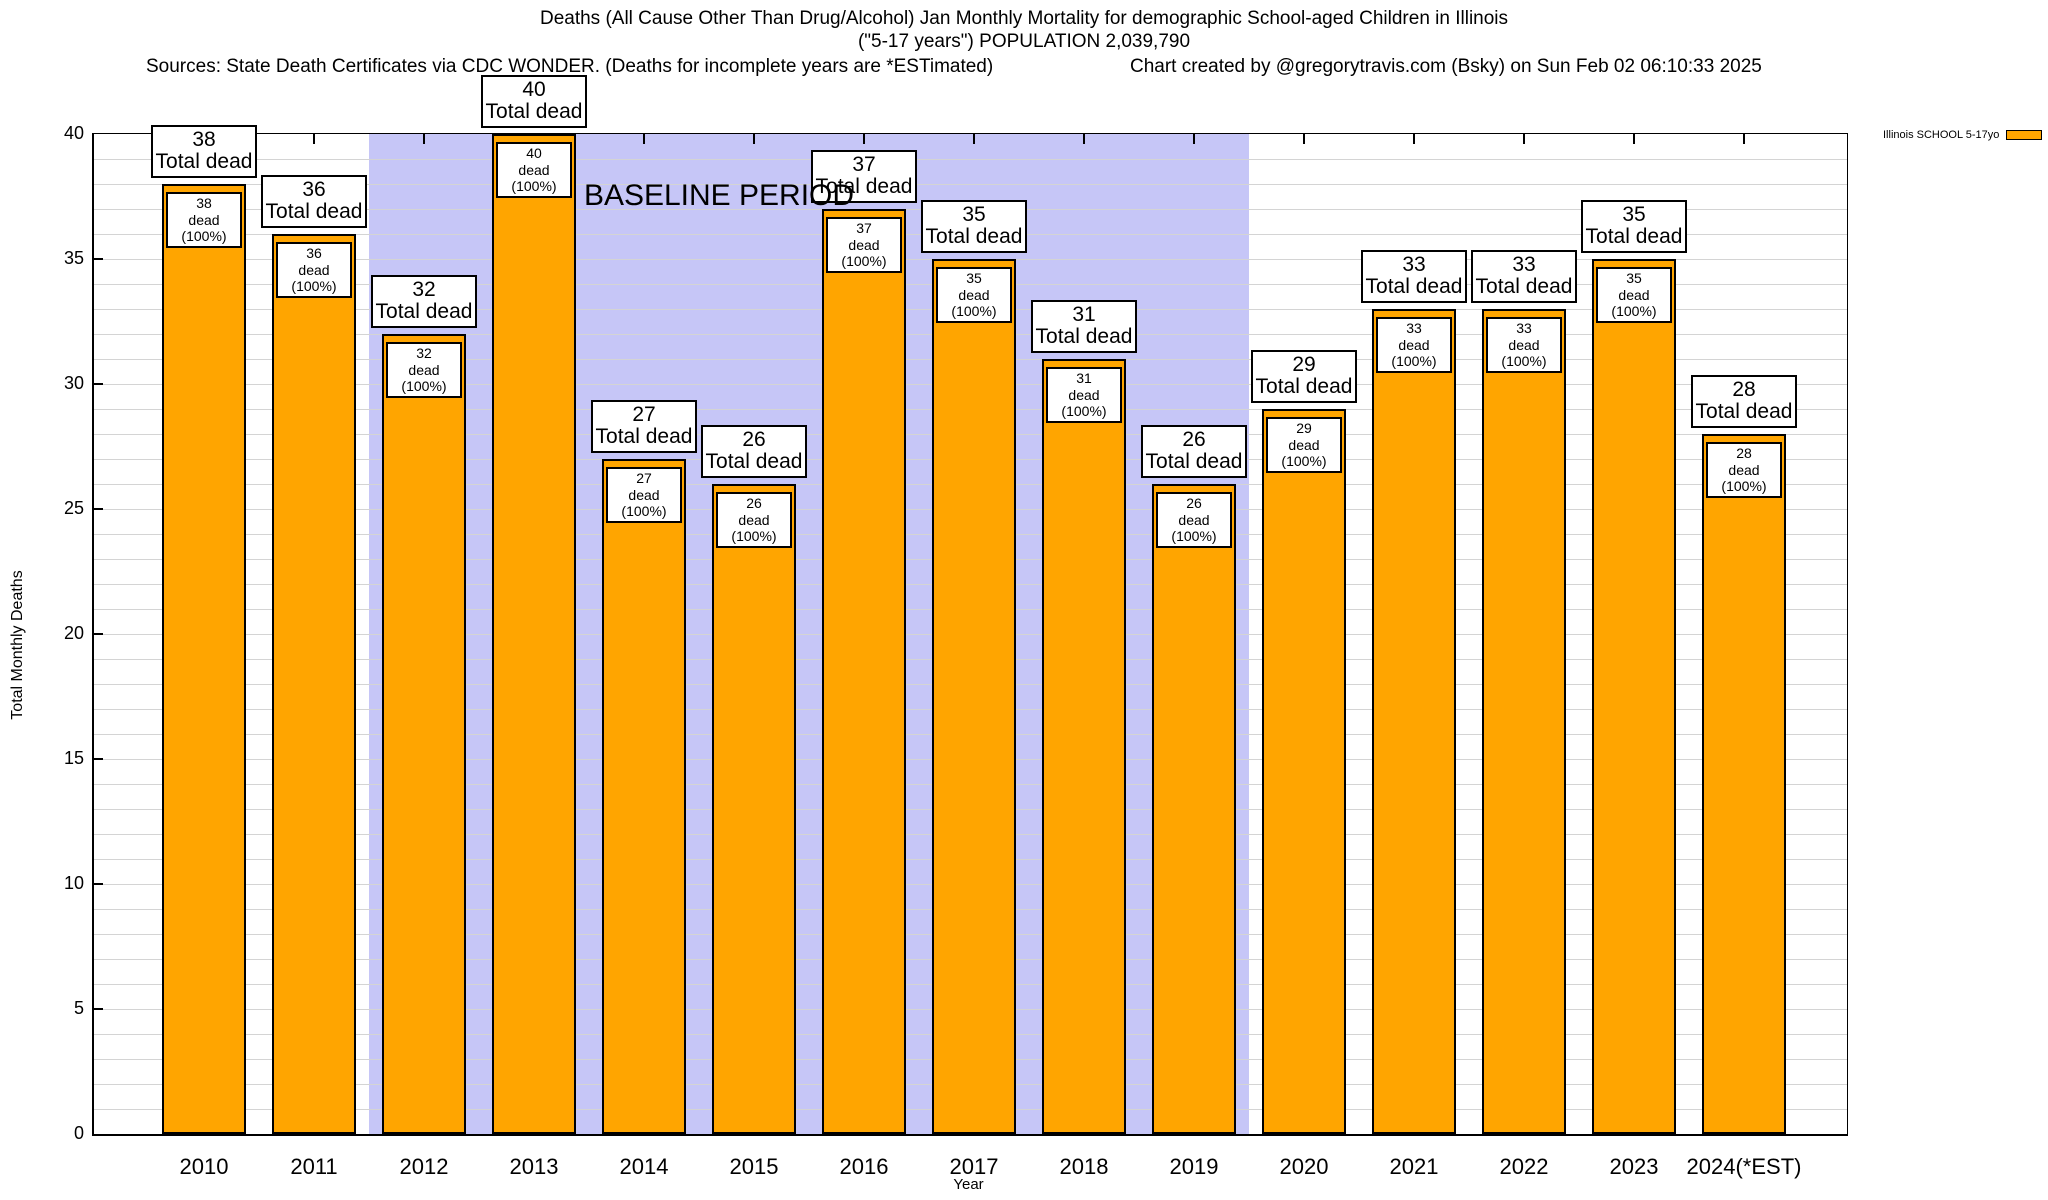 Image resolution: width=2048 pixels, height=1200 pixels. Describe the element at coordinates (204, 139) in the screenshot. I see `bar-total-value: 38` at that location.